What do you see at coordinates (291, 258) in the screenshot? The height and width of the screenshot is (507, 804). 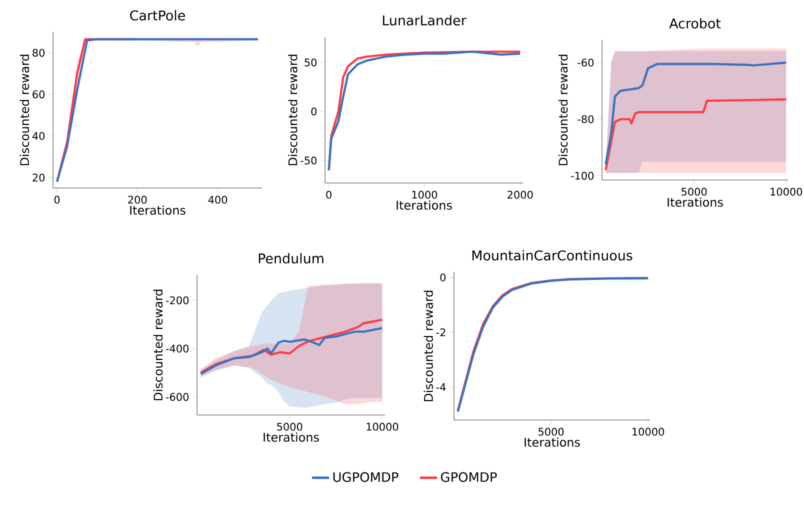 I see `chart-title: Pendulum` at bounding box center [291, 258].